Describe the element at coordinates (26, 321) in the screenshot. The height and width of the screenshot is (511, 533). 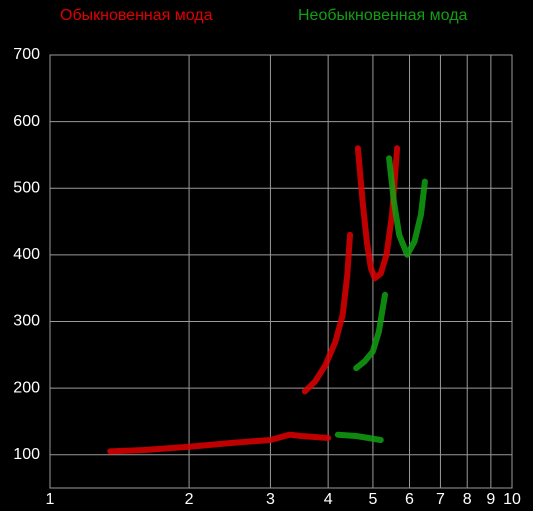
I see `y-tick-label: 300` at that location.